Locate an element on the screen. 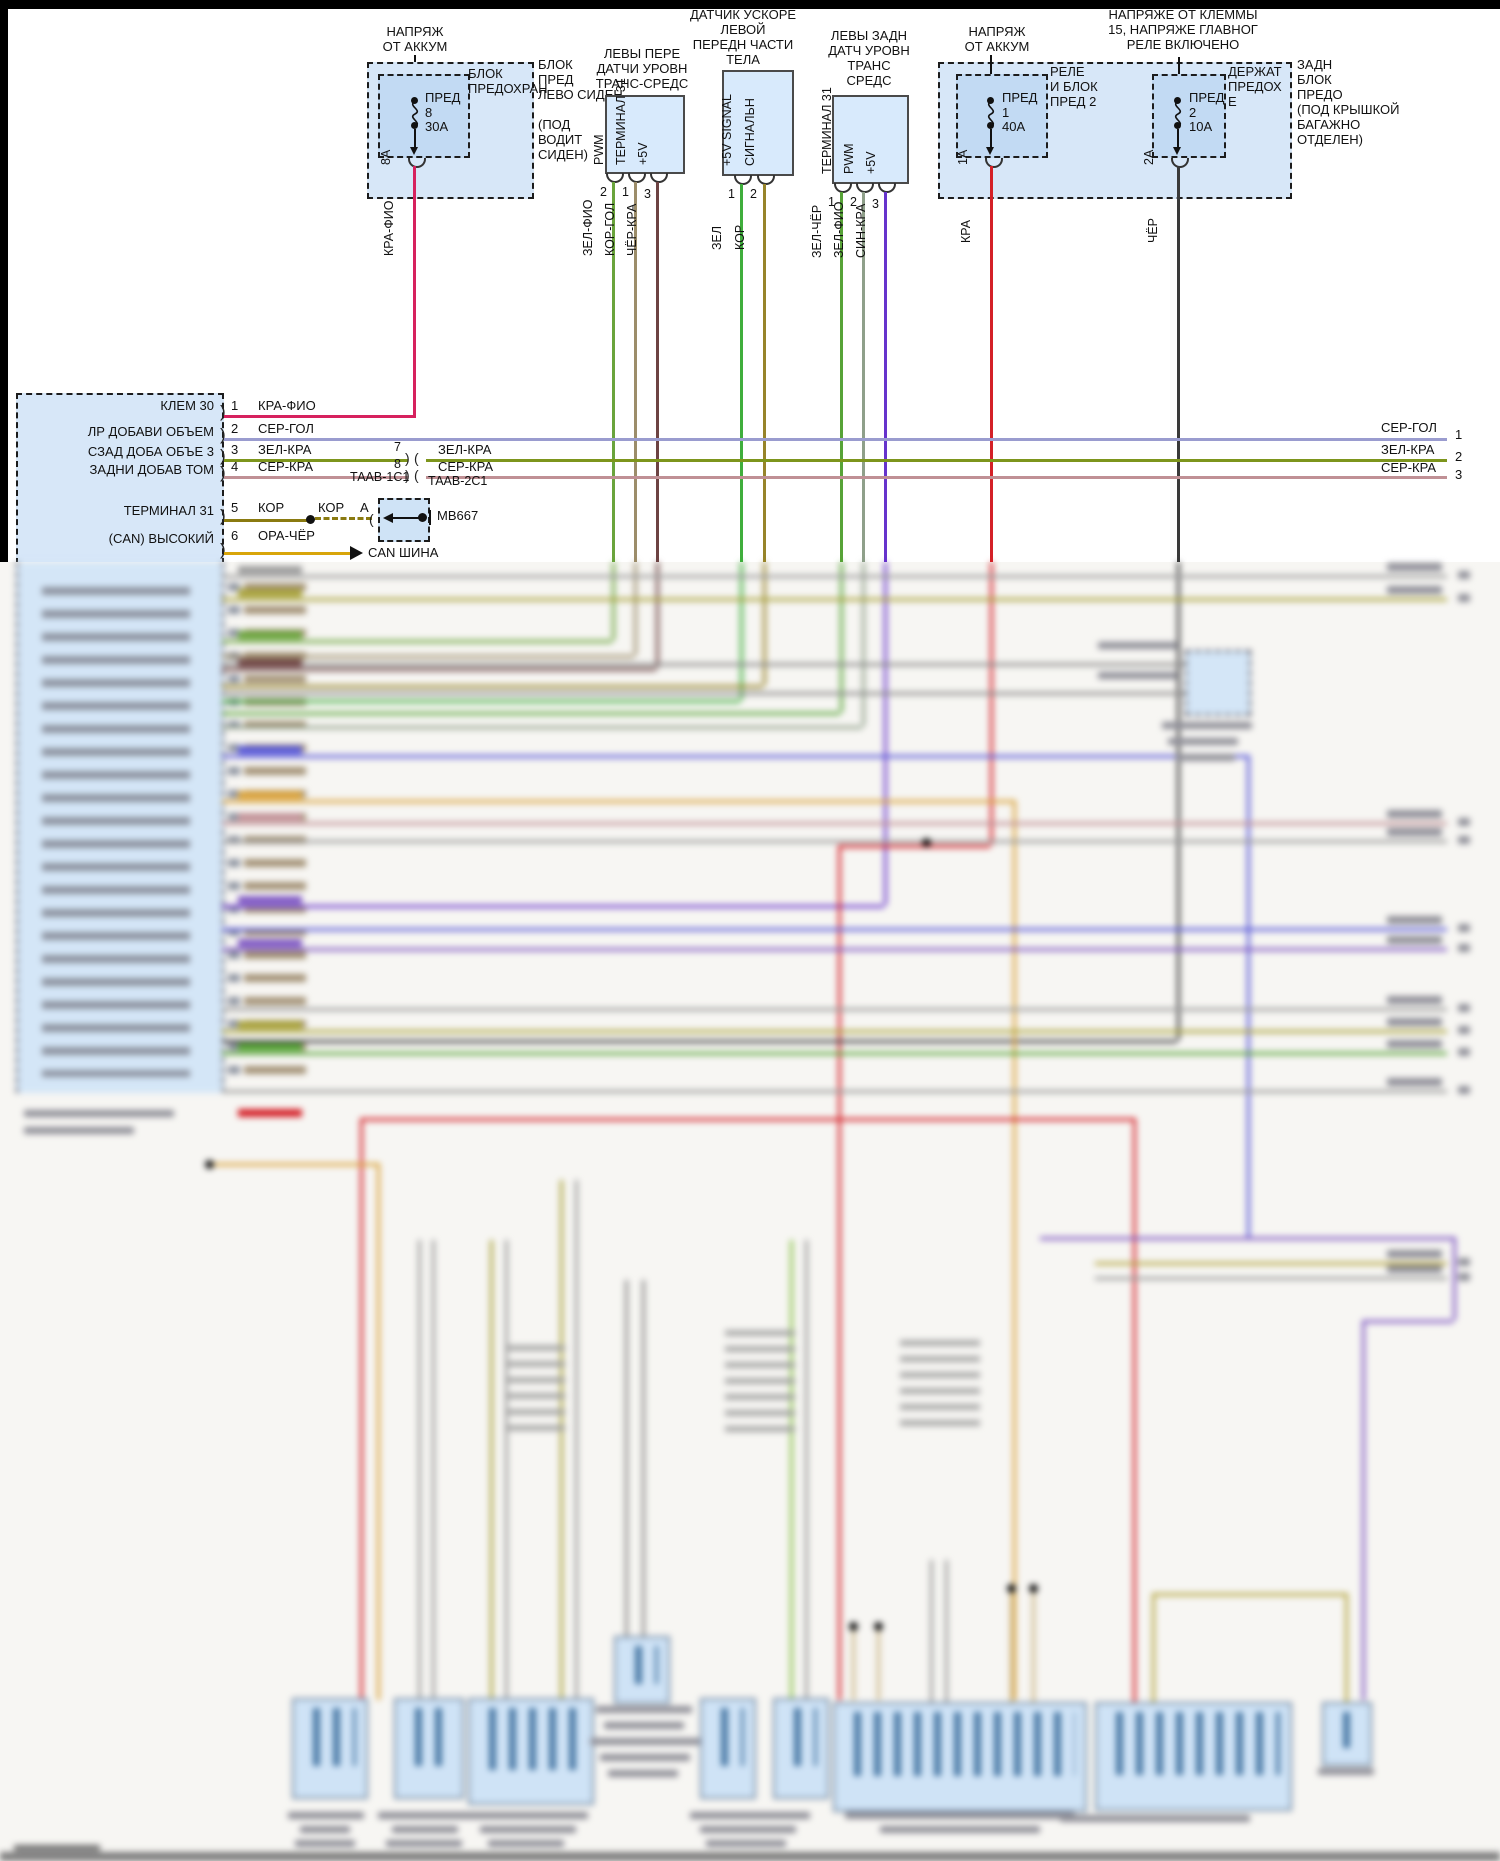 This screenshot has width=1500, height=1861. wire-sin-kra is located at coordinates (885, 377).